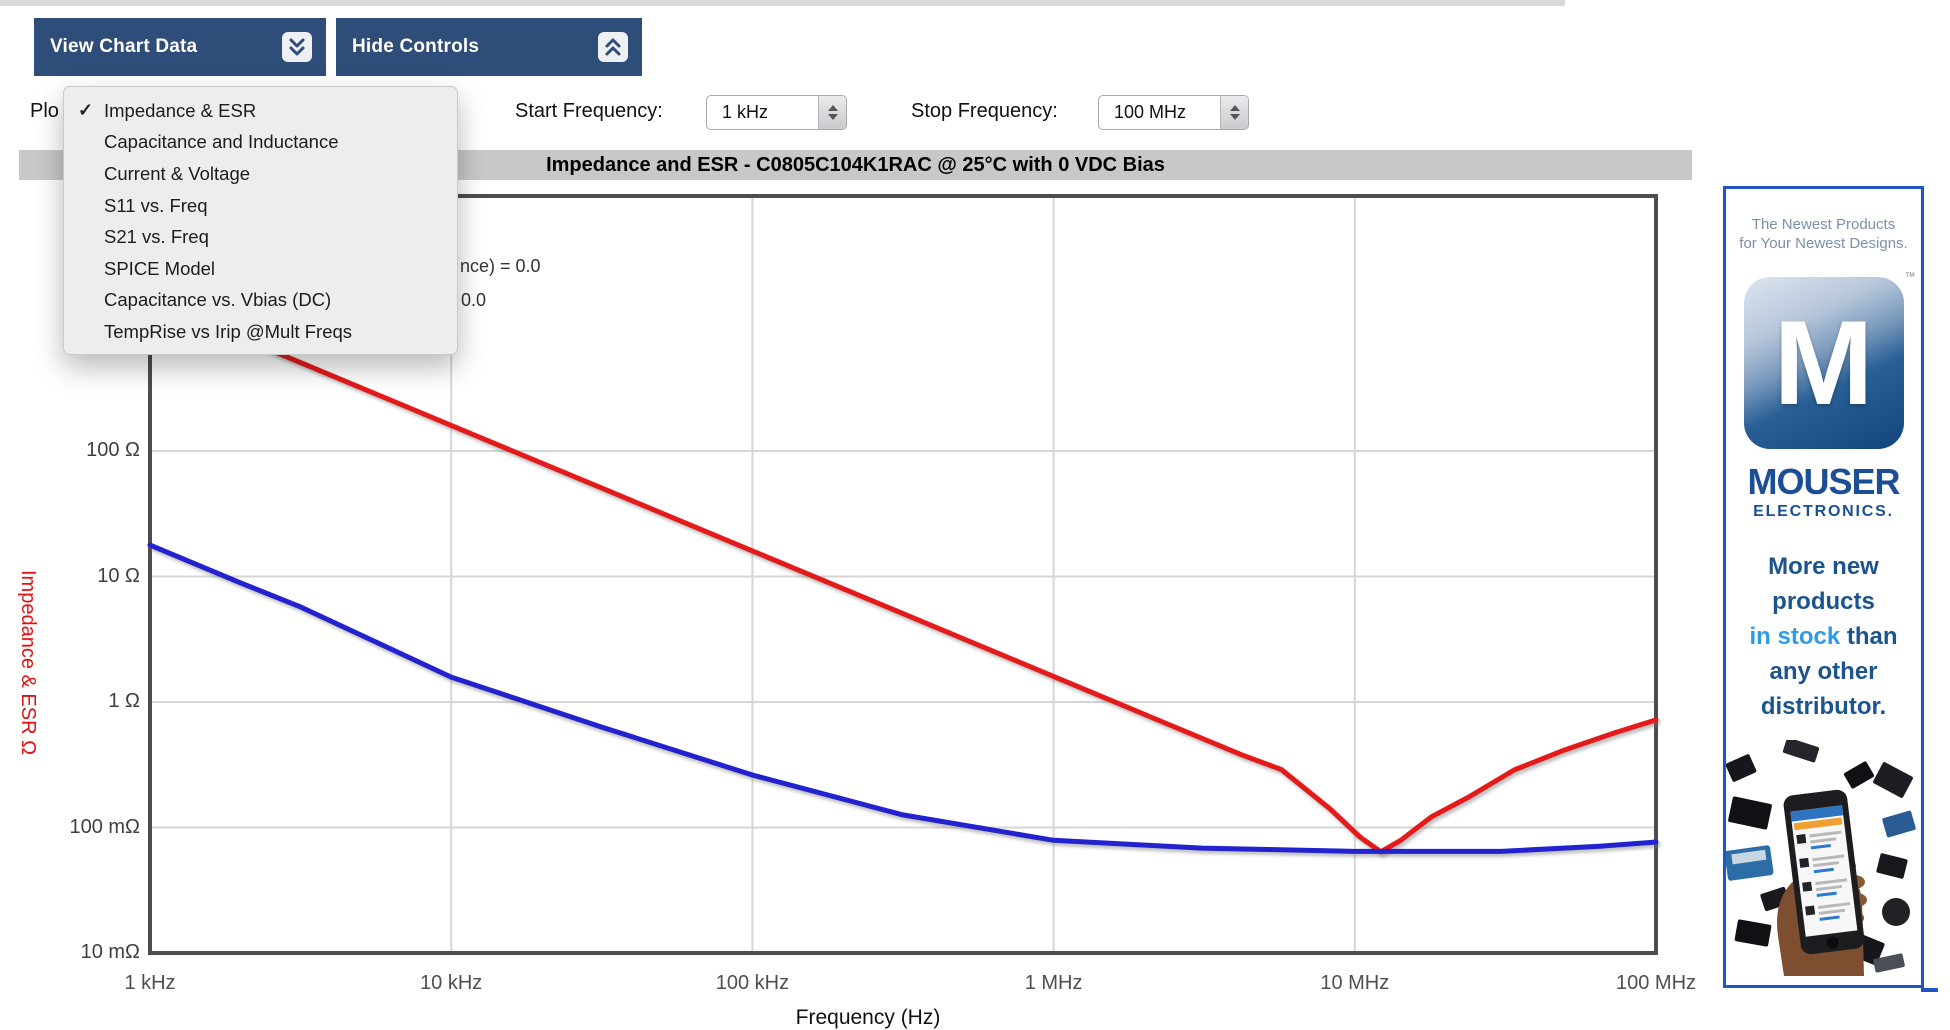 The image size is (1950, 1030). I want to click on double-chevron-down-icon, so click(297, 47).